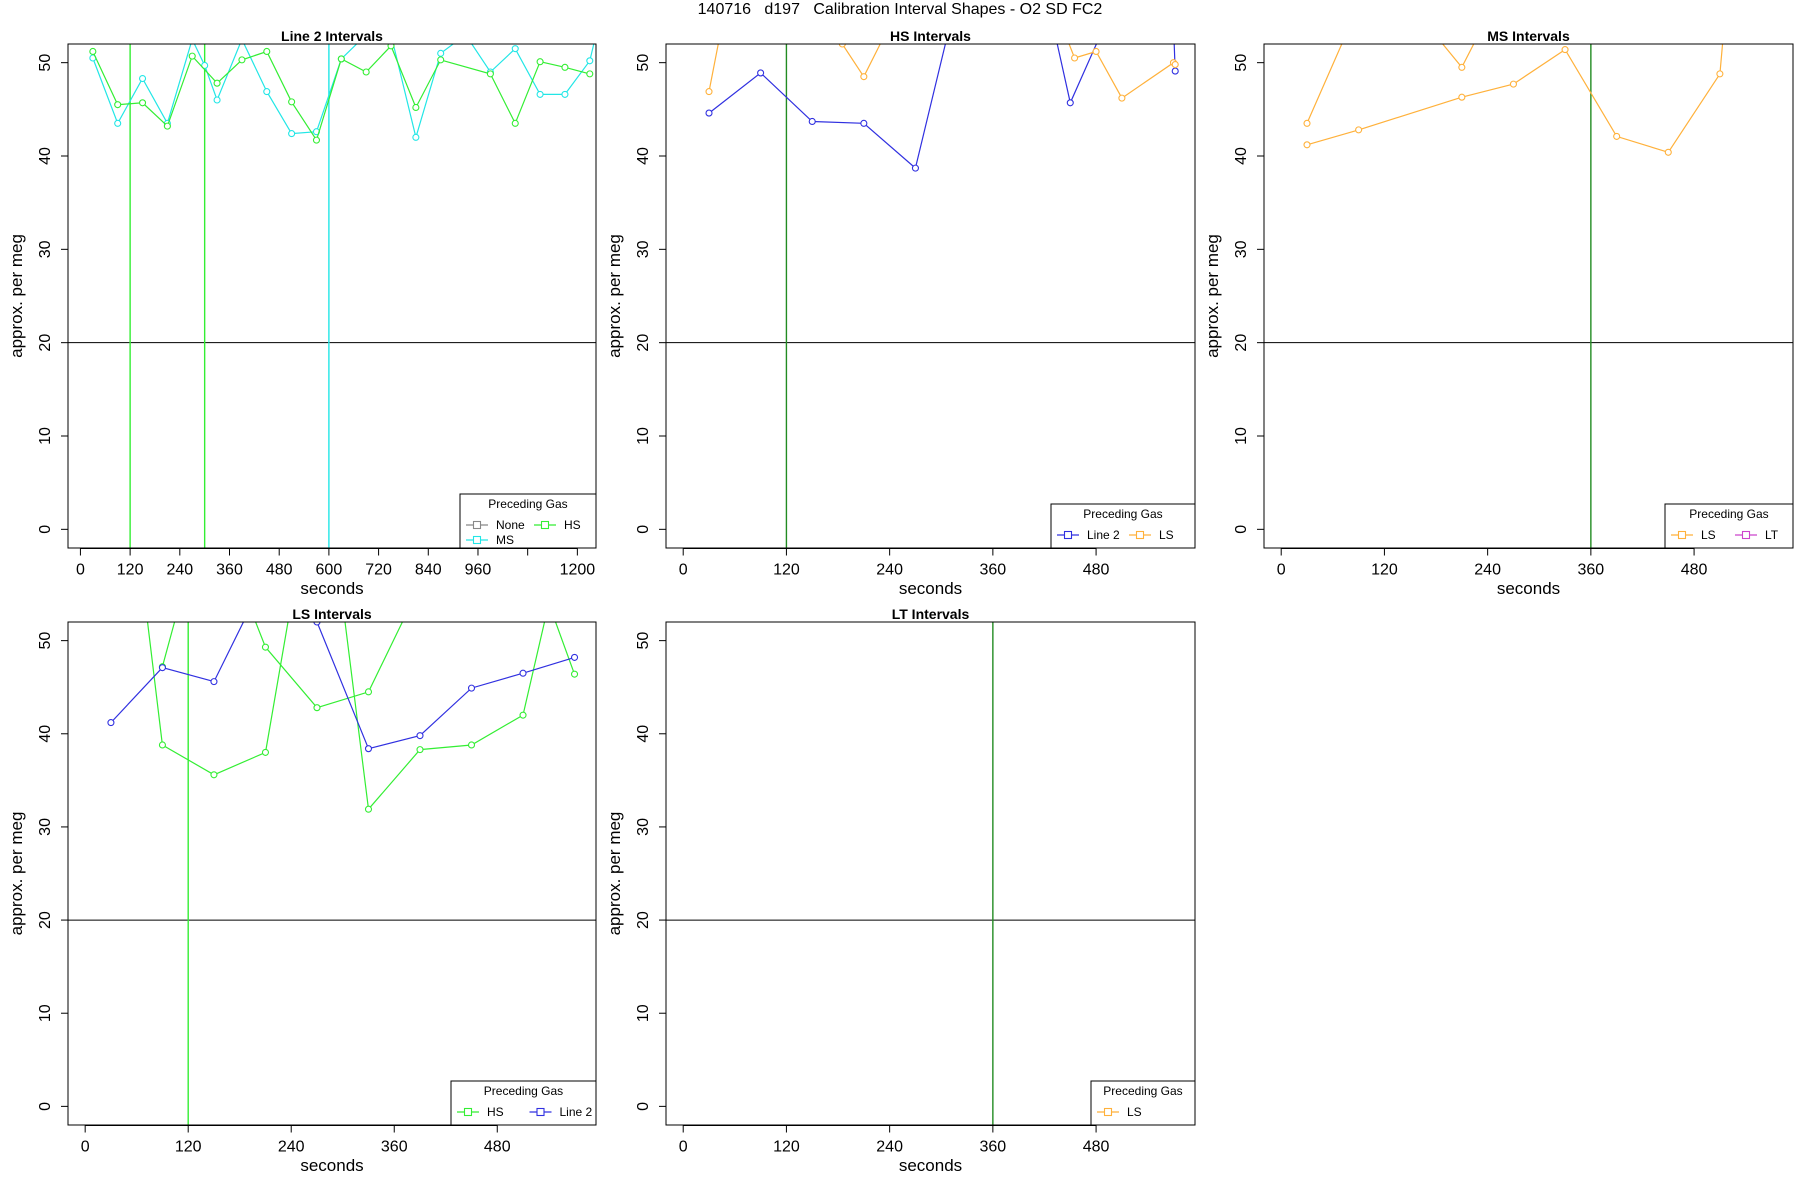 Image resolution: width=1800 pixels, height=1200 pixels. Describe the element at coordinates (510, 525) in the screenshot. I see `legend-entry-label: None` at that location.